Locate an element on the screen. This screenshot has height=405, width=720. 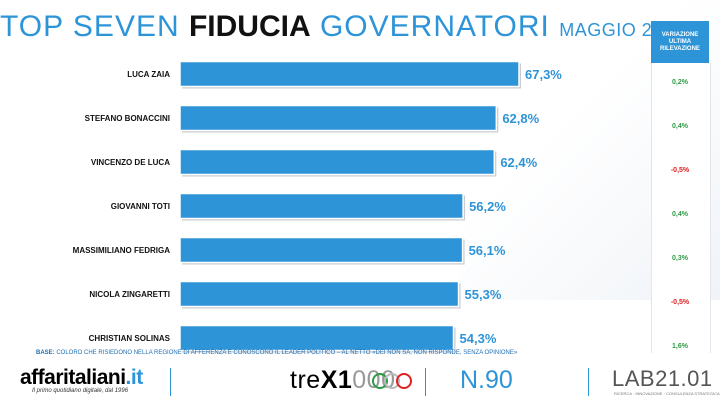
value-label: 62,8% is located at coordinates (520, 118).